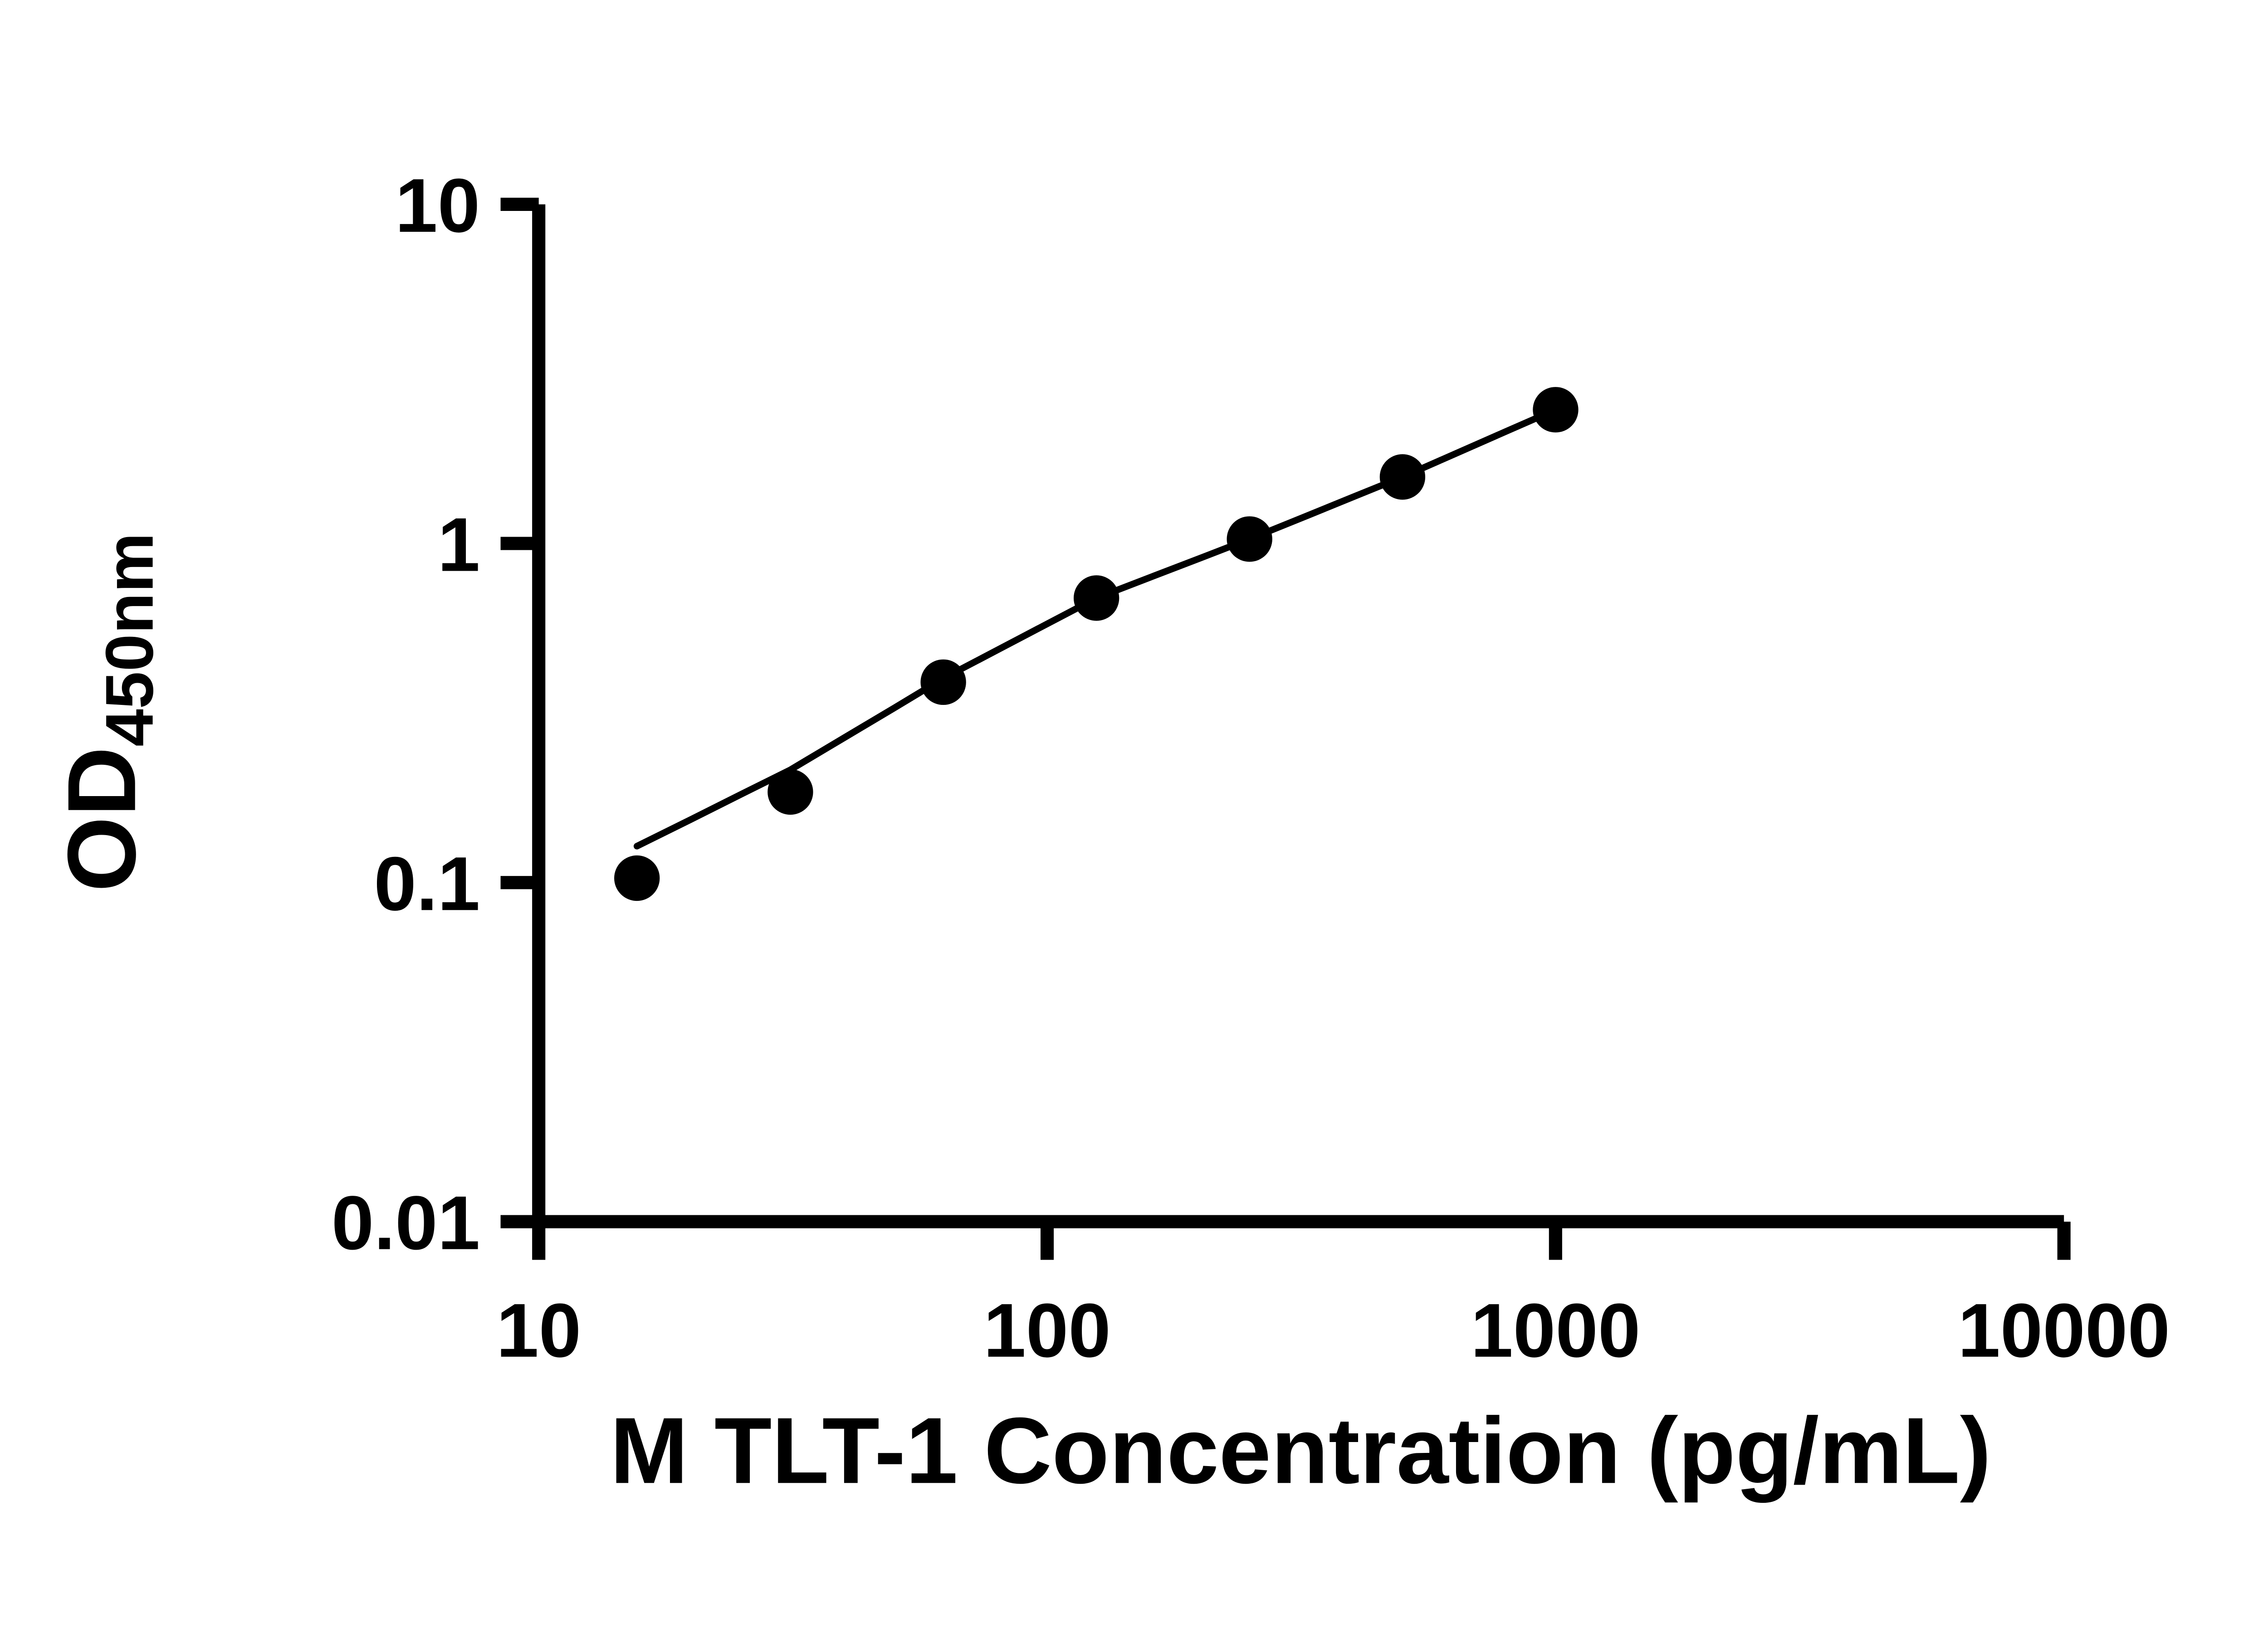 The image size is (2268, 1633). What do you see at coordinates (438, 205) in the screenshot?
I see `y-tick-label: 10` at bounding box center [438, 205].